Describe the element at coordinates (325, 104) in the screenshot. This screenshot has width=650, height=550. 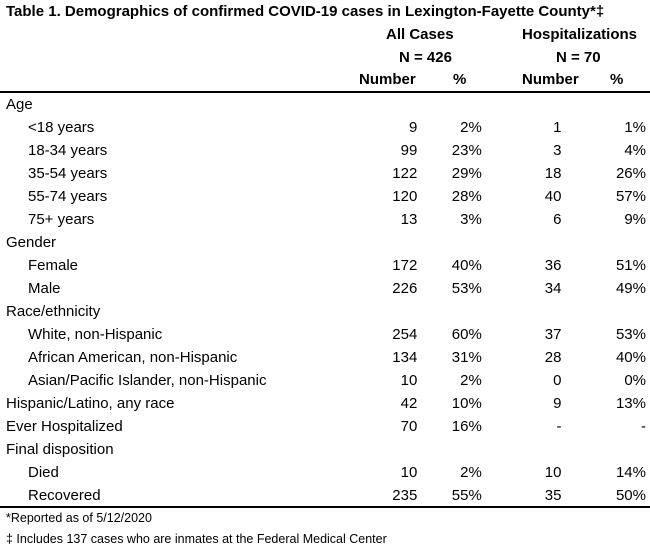
I see `section-row: Age` at that location.